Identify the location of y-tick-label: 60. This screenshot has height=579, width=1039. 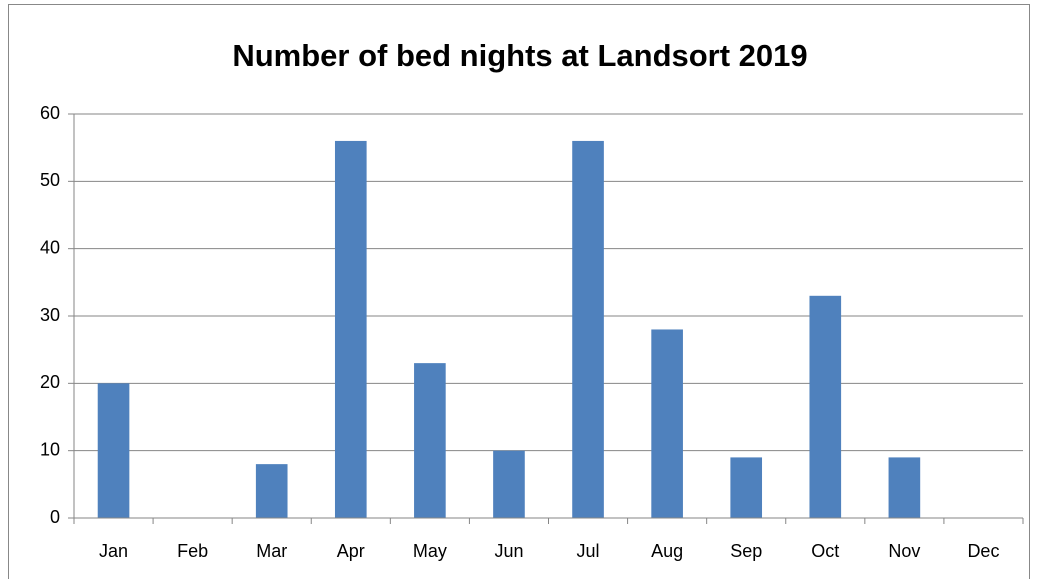
(50, 113).